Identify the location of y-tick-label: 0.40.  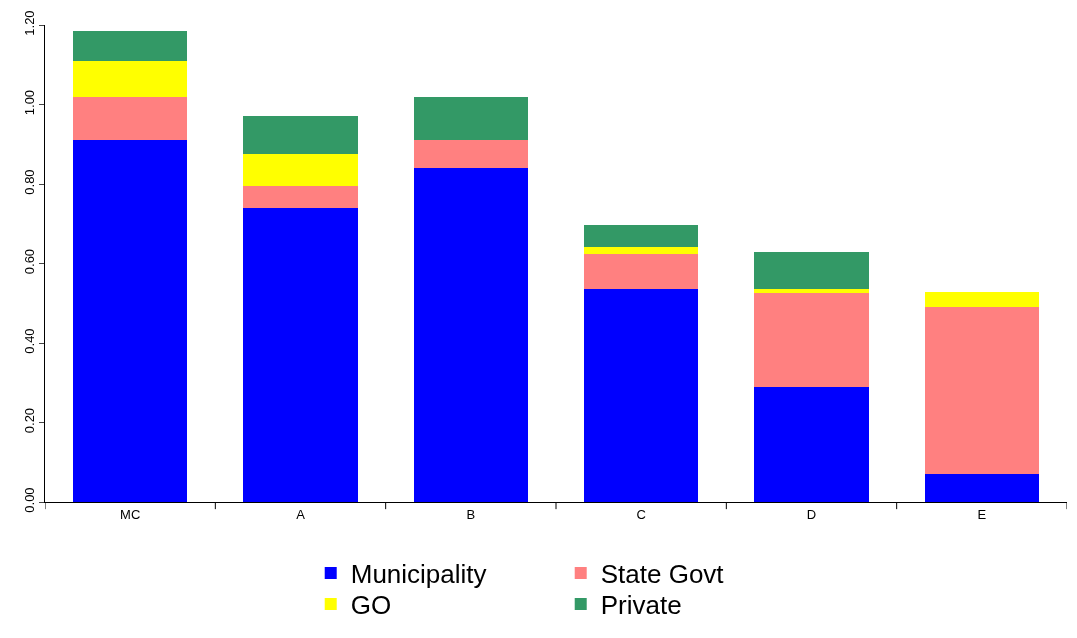
(29, 341).